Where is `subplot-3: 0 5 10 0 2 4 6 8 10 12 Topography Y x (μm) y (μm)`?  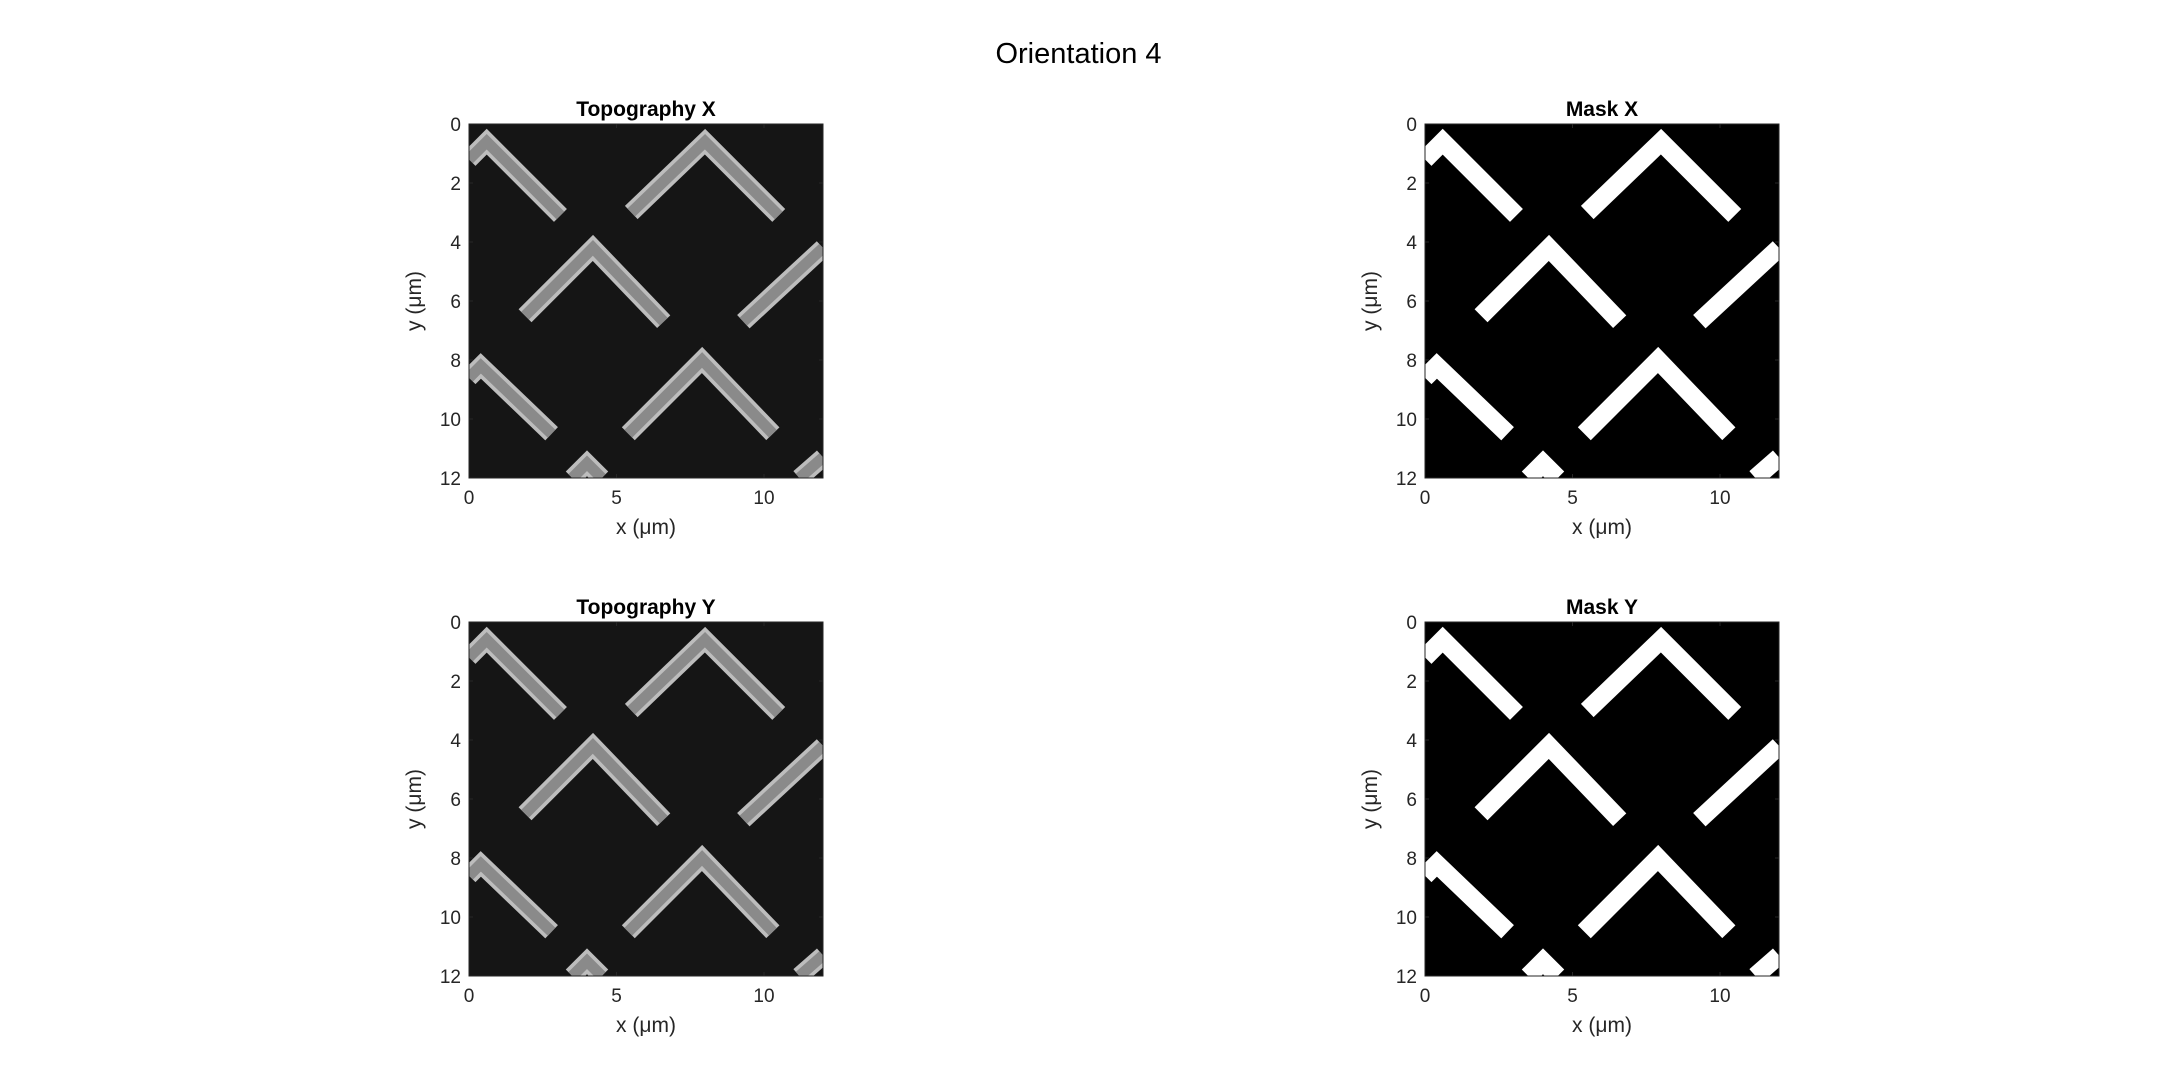 subplot-3: 0 5 10 0 2 4 6 8 10 12 Topography Y x (μm) y (μm) is located at coordinates (613, 816).